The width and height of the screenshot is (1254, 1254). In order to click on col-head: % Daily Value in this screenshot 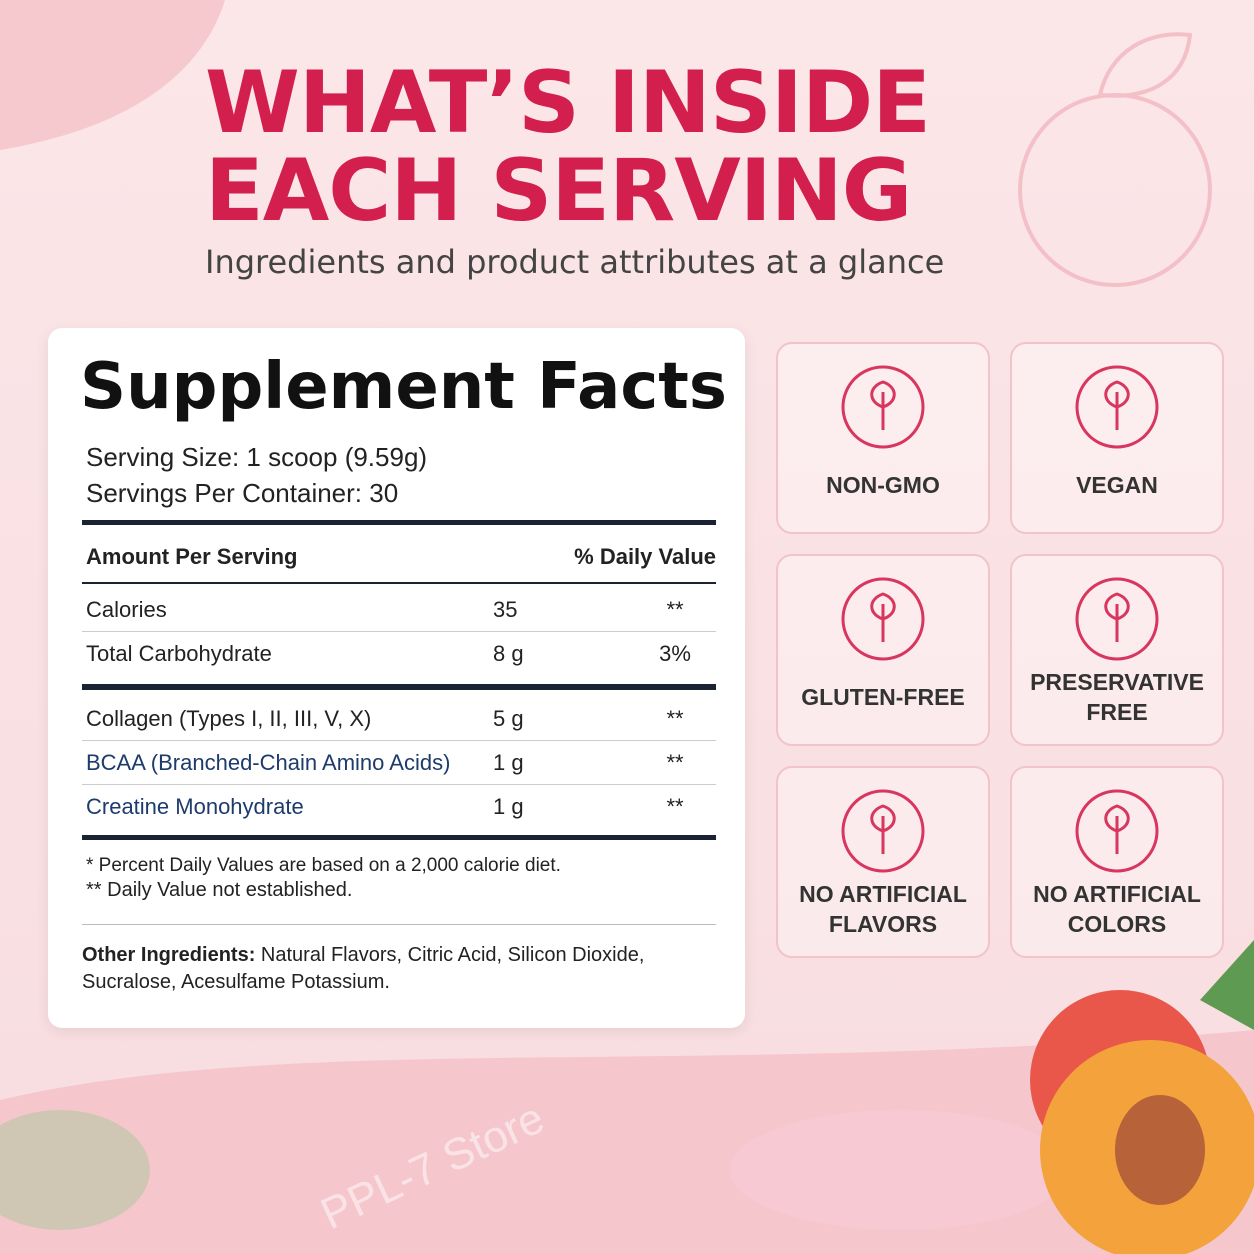, I will do `click(645, 556)`.